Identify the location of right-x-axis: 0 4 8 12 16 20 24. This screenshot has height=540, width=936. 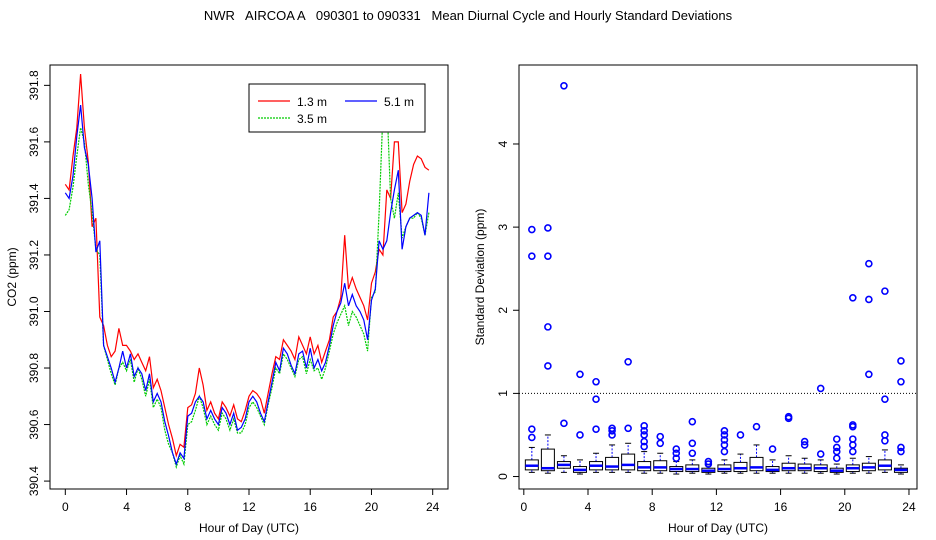
(718, 501).